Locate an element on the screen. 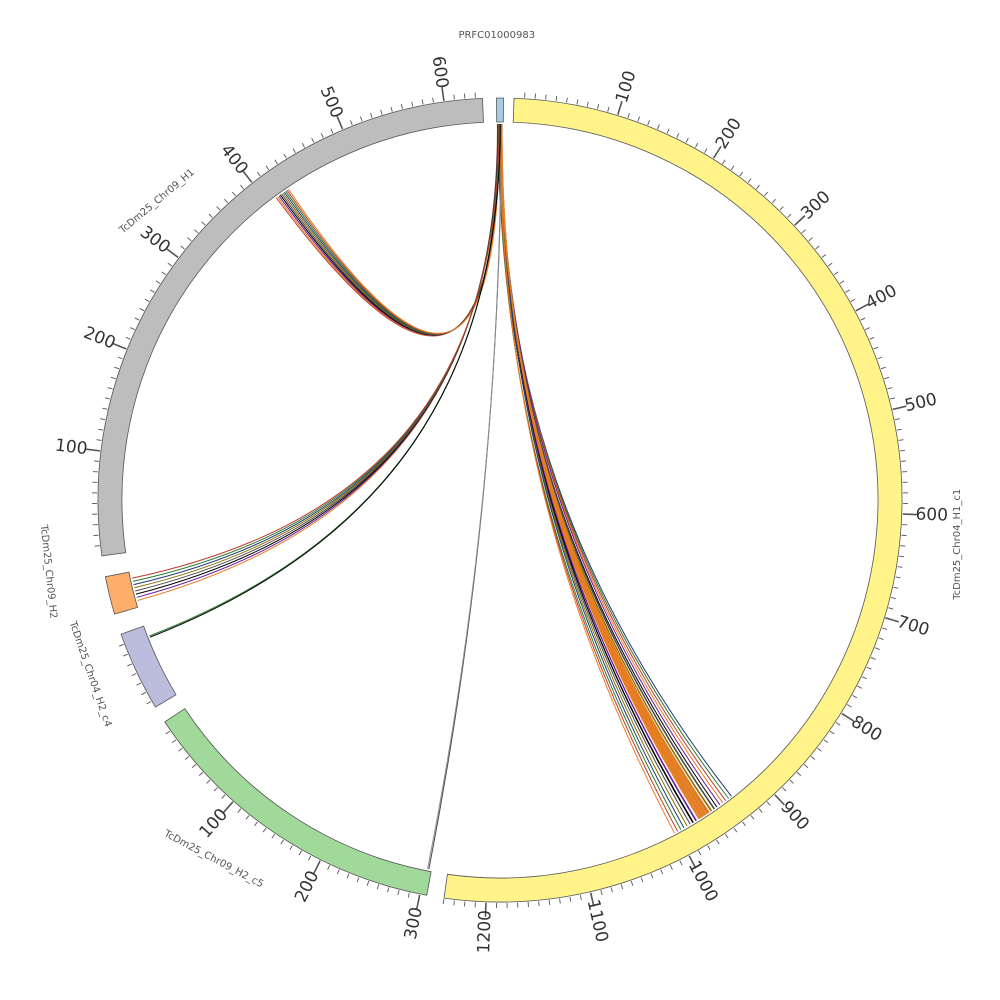  tick-label: 1100 is located at coordinates (597, 921).